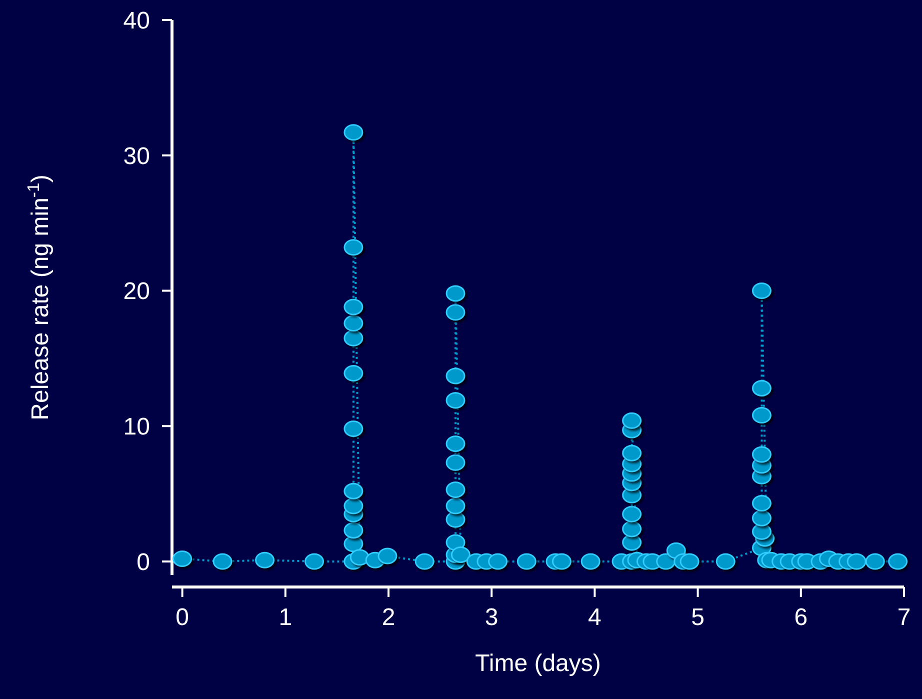 This screenshot has height=699, width=922. I want to click on x-tick-label: 2, so click(389, 617).